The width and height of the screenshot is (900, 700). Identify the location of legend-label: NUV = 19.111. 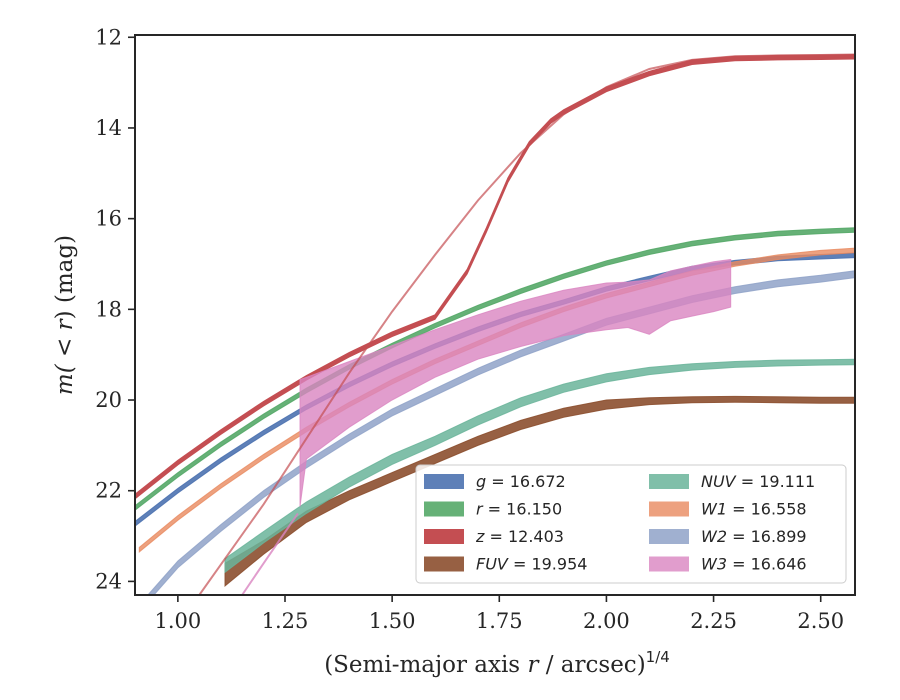
(758, 481).